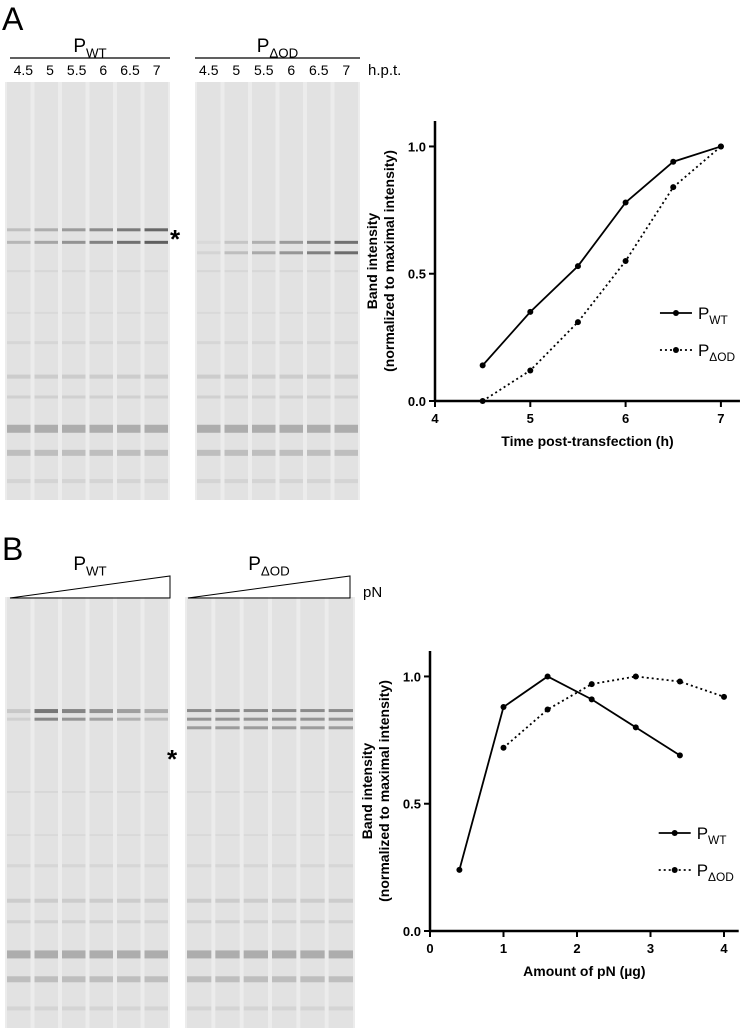 The image size is (742, 1028). What do you see at coordinates (717, 352) in the screenshot?
I see `legend-label: PΔOD` at bounding box center [717, 352].